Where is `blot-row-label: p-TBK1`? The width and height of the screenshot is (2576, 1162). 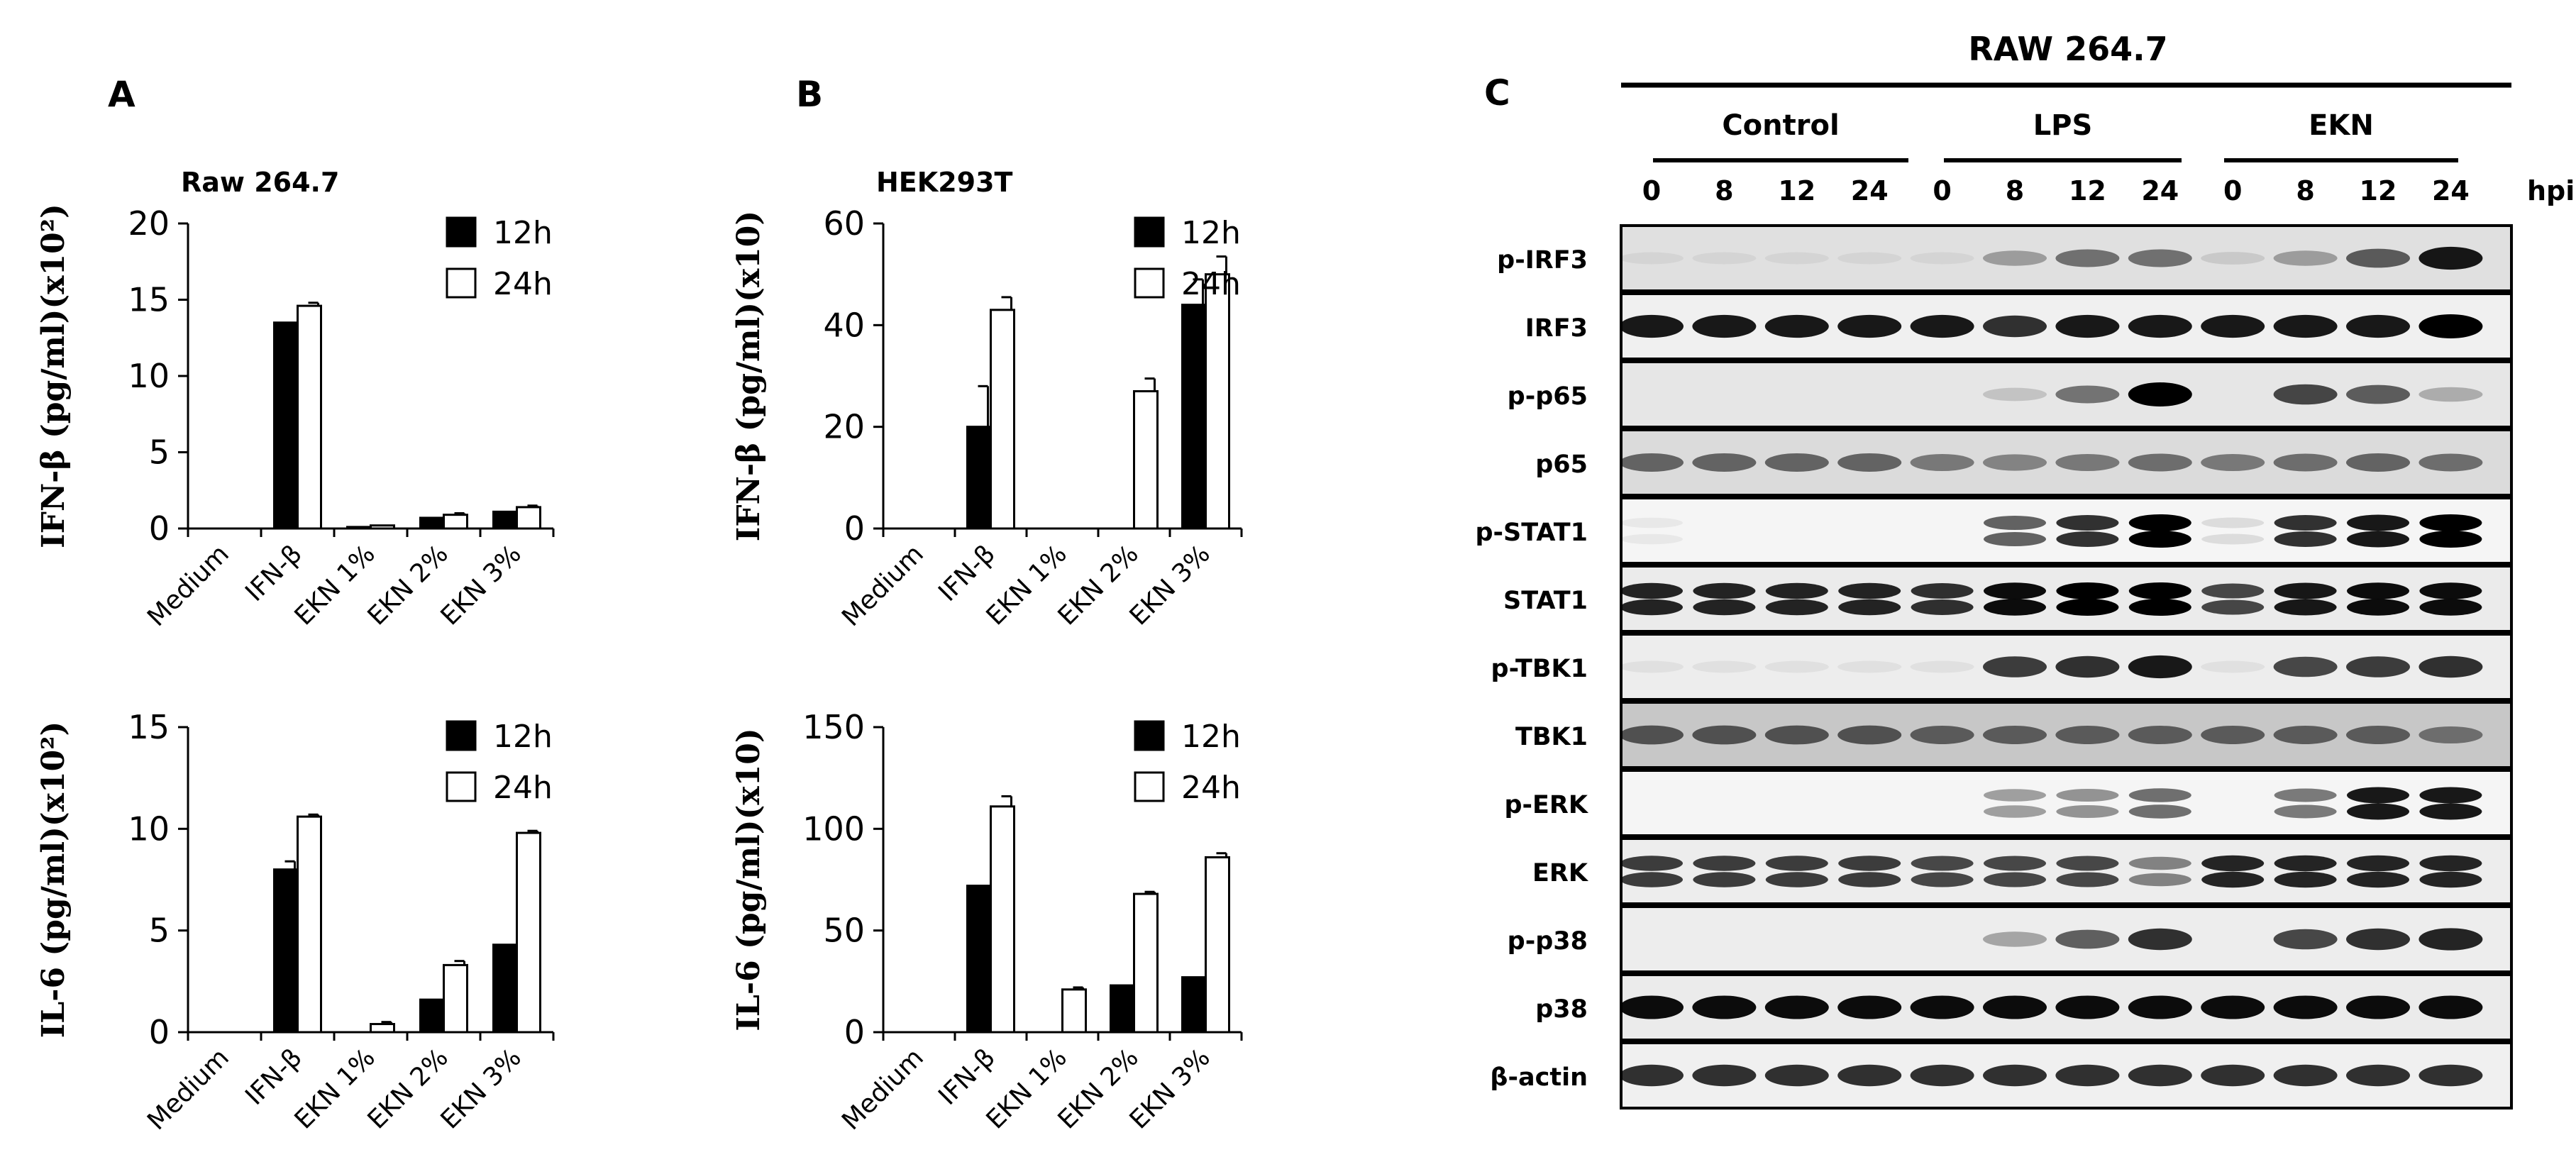 blot-row-label: p-TBK1 is located at coordinates (1539, 669).